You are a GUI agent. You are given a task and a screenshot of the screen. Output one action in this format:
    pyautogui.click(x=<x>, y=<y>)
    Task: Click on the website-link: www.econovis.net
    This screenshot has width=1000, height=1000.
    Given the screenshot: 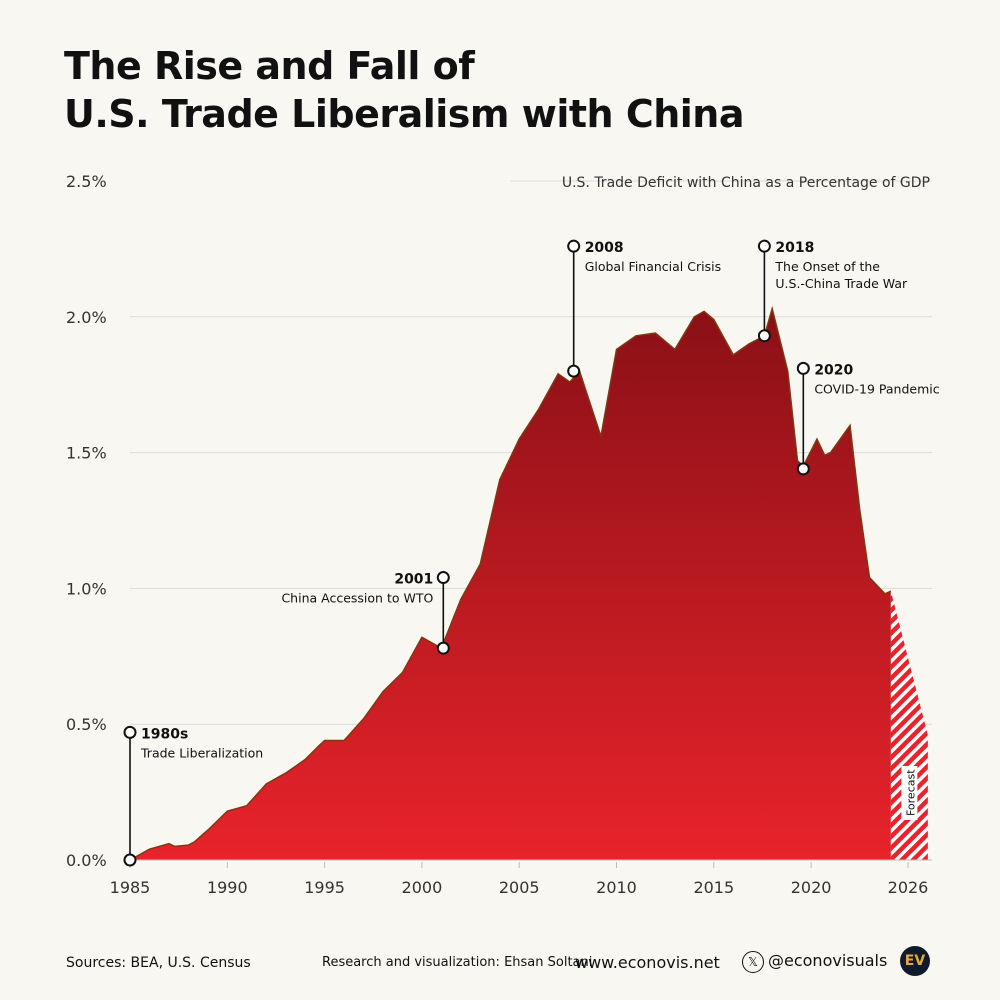 What is the action you would take?
    pyautogui.click(x=647, y=962)
    